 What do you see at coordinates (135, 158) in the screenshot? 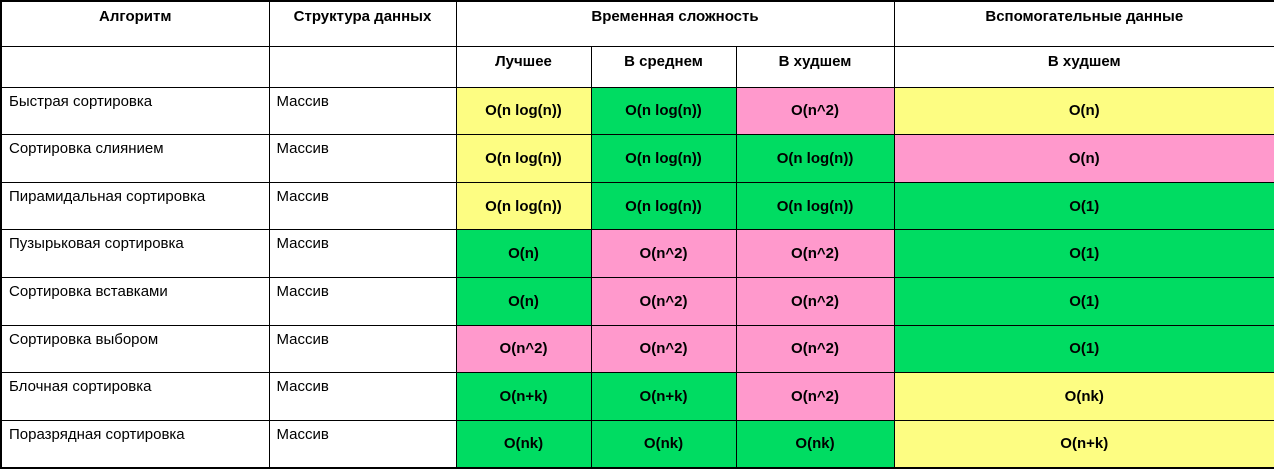
I see `algorithm-cell: Сортировка слиянием` at bounding box center [135, 158].